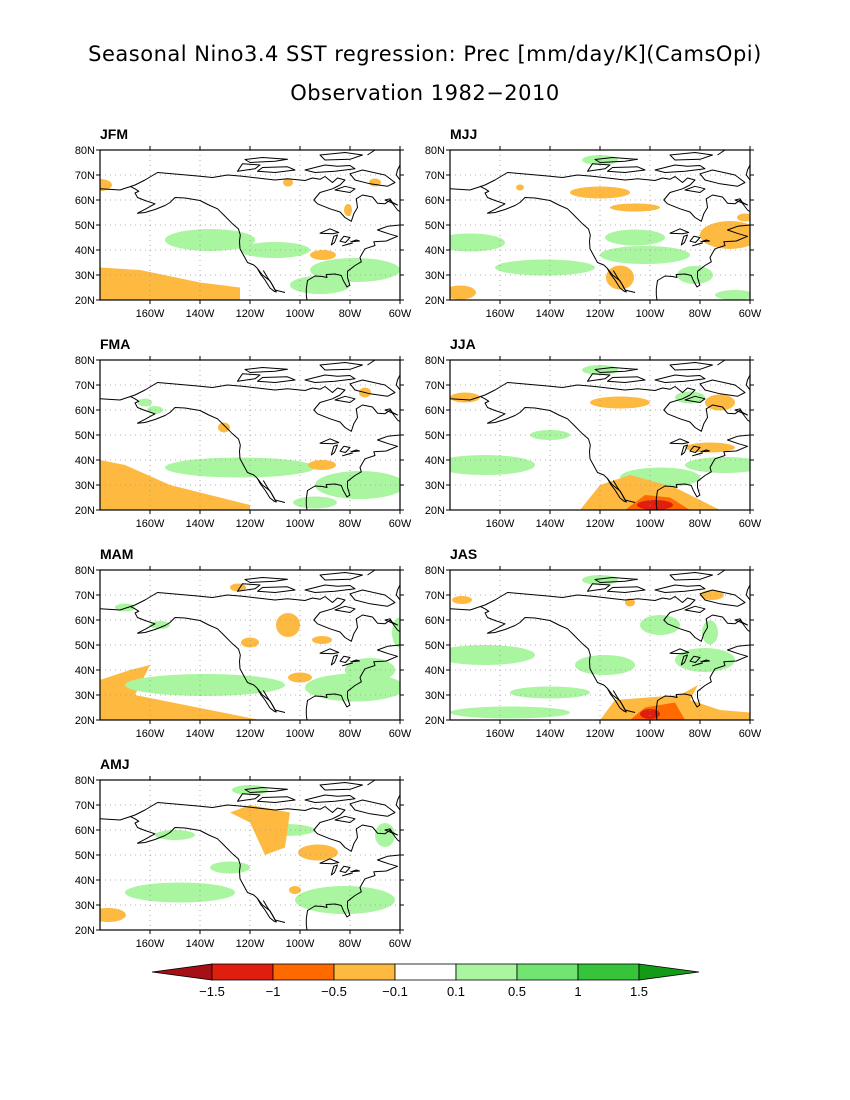 The width and height of the screenshot is (850, 1100). Describe the element at coordinates (273, 991) in the screenshot. I see `colorbar-tick-label: −1` at that location.